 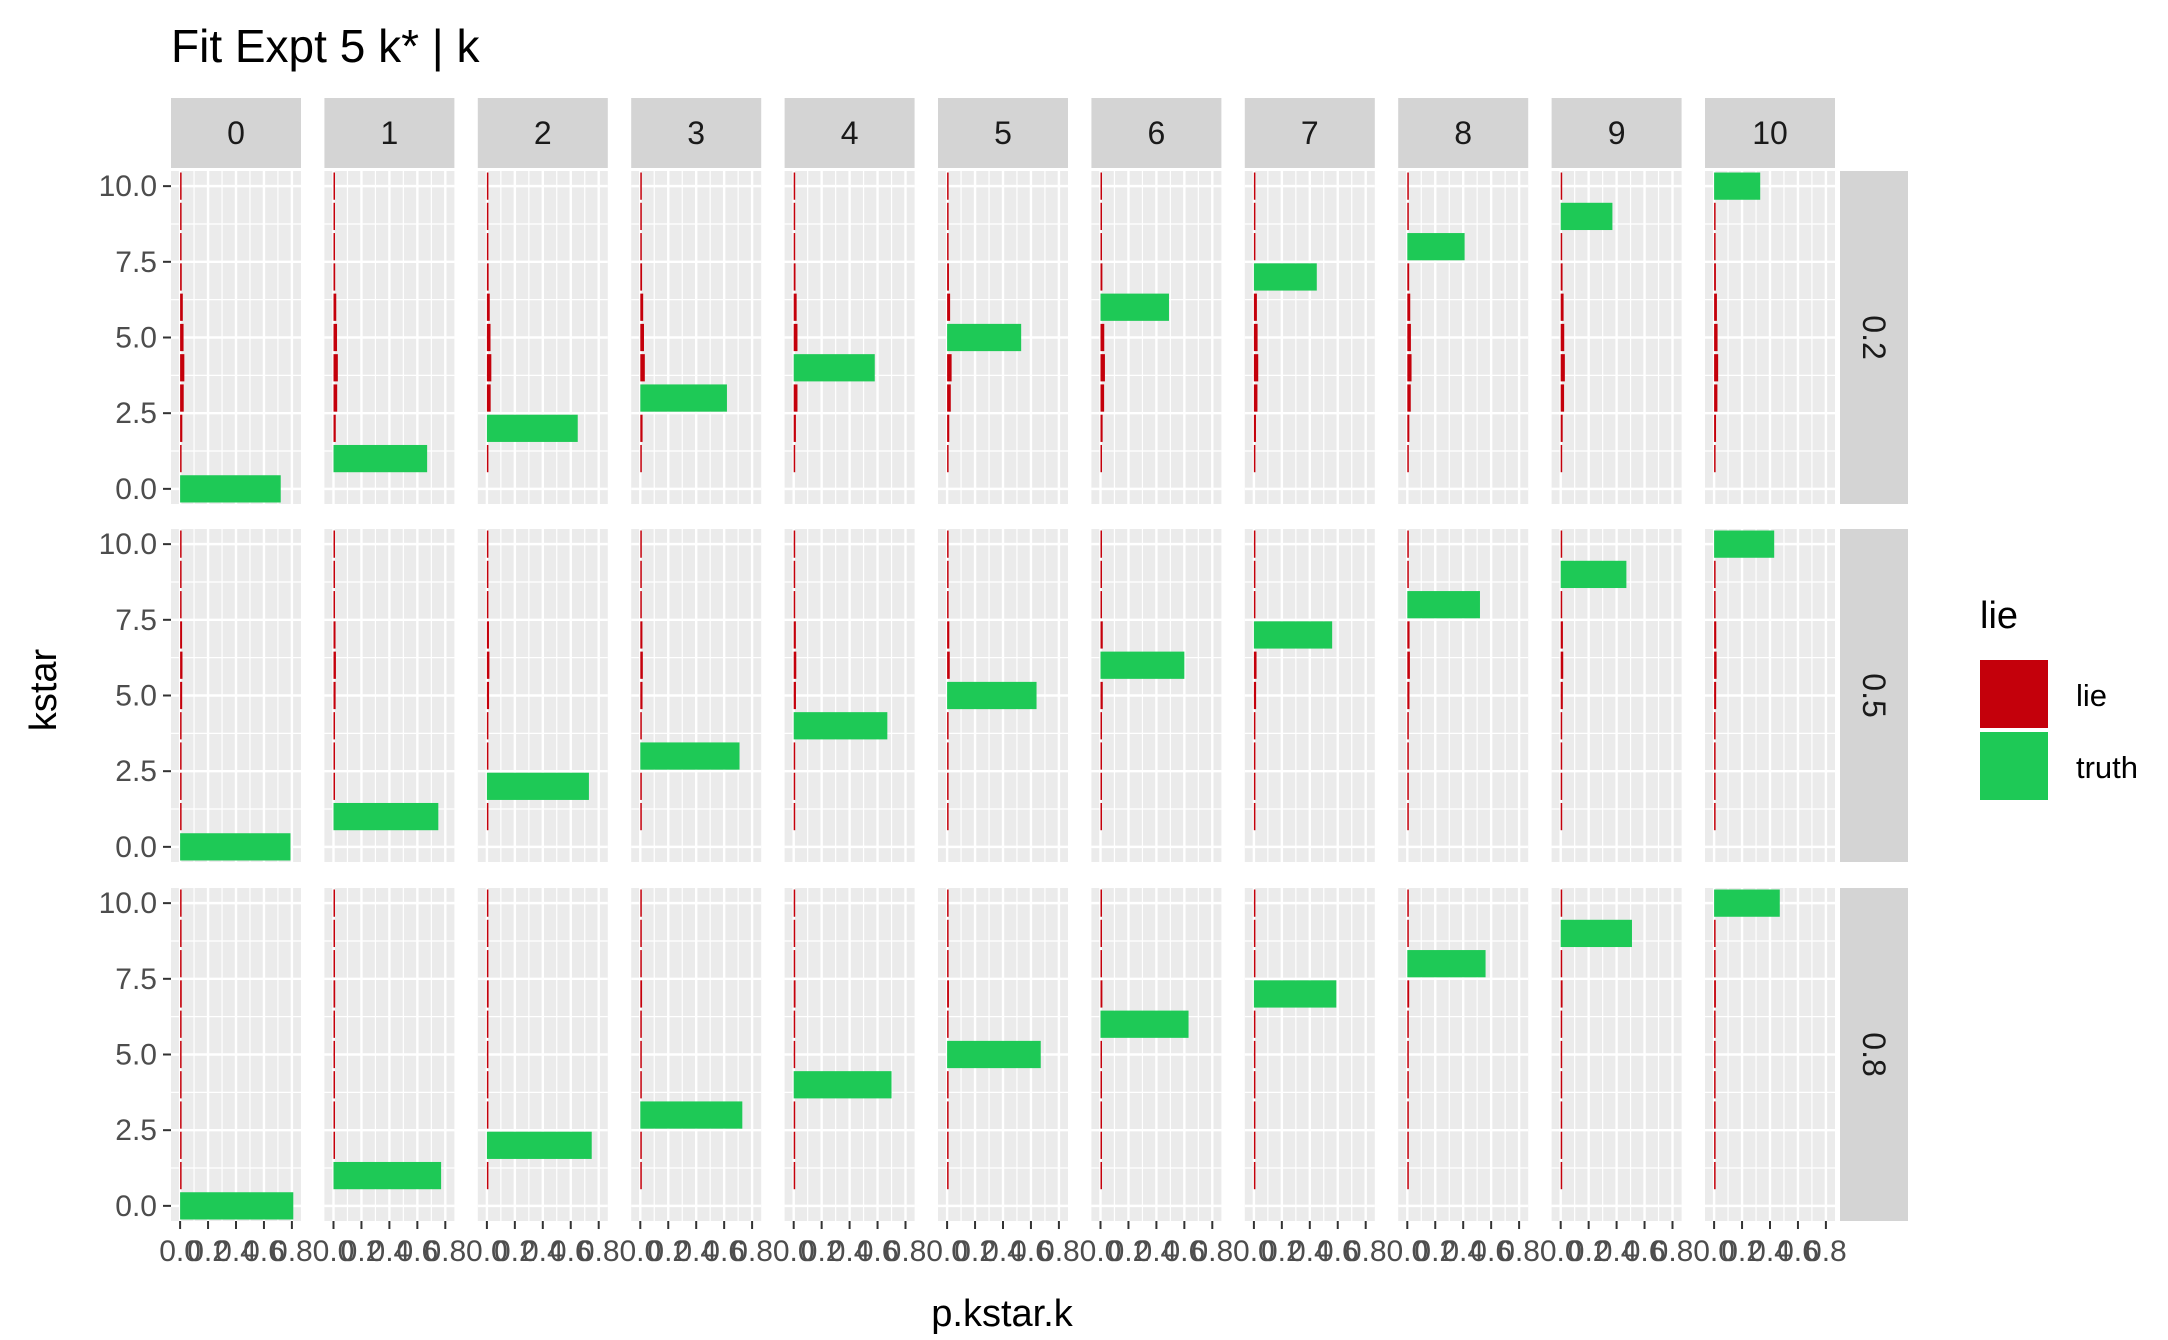 What do you see at coordinates (1003, 133) in the screenshot?
I see `facet-strip-col-label: 5` at bounding box center [1003, 133].